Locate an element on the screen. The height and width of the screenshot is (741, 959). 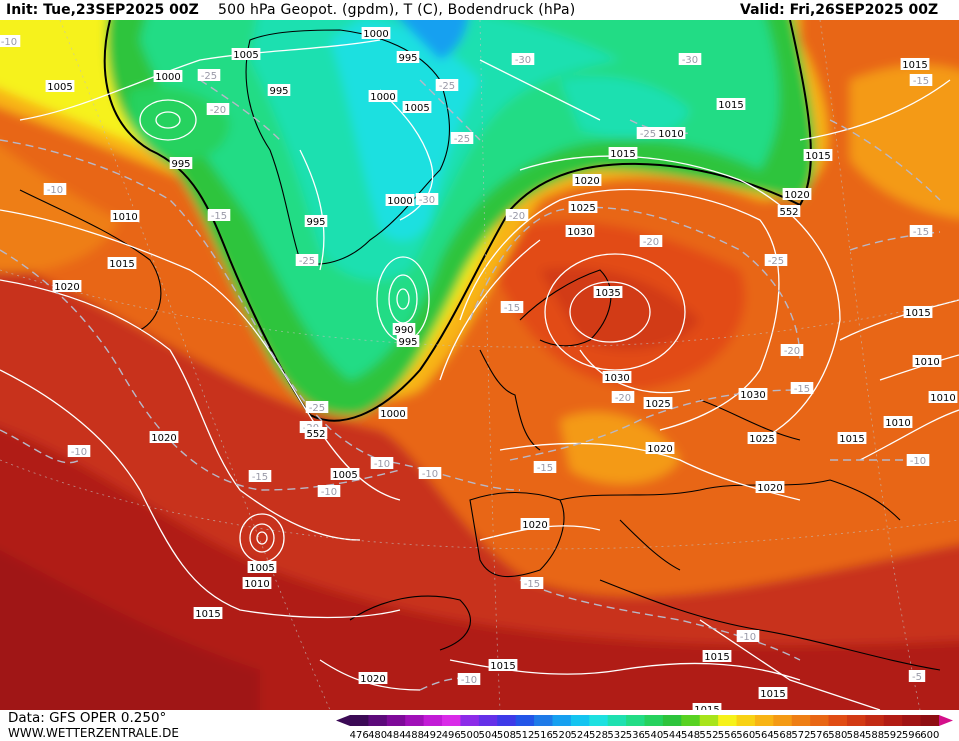
isobar-label: 995 is located at coordinates (279, 90).